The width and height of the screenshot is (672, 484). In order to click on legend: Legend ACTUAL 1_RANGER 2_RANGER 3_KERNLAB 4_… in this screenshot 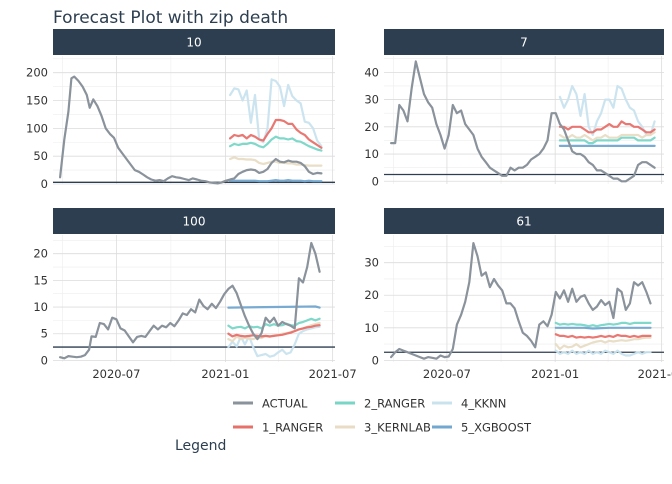, I will do `click(353, 426)`.